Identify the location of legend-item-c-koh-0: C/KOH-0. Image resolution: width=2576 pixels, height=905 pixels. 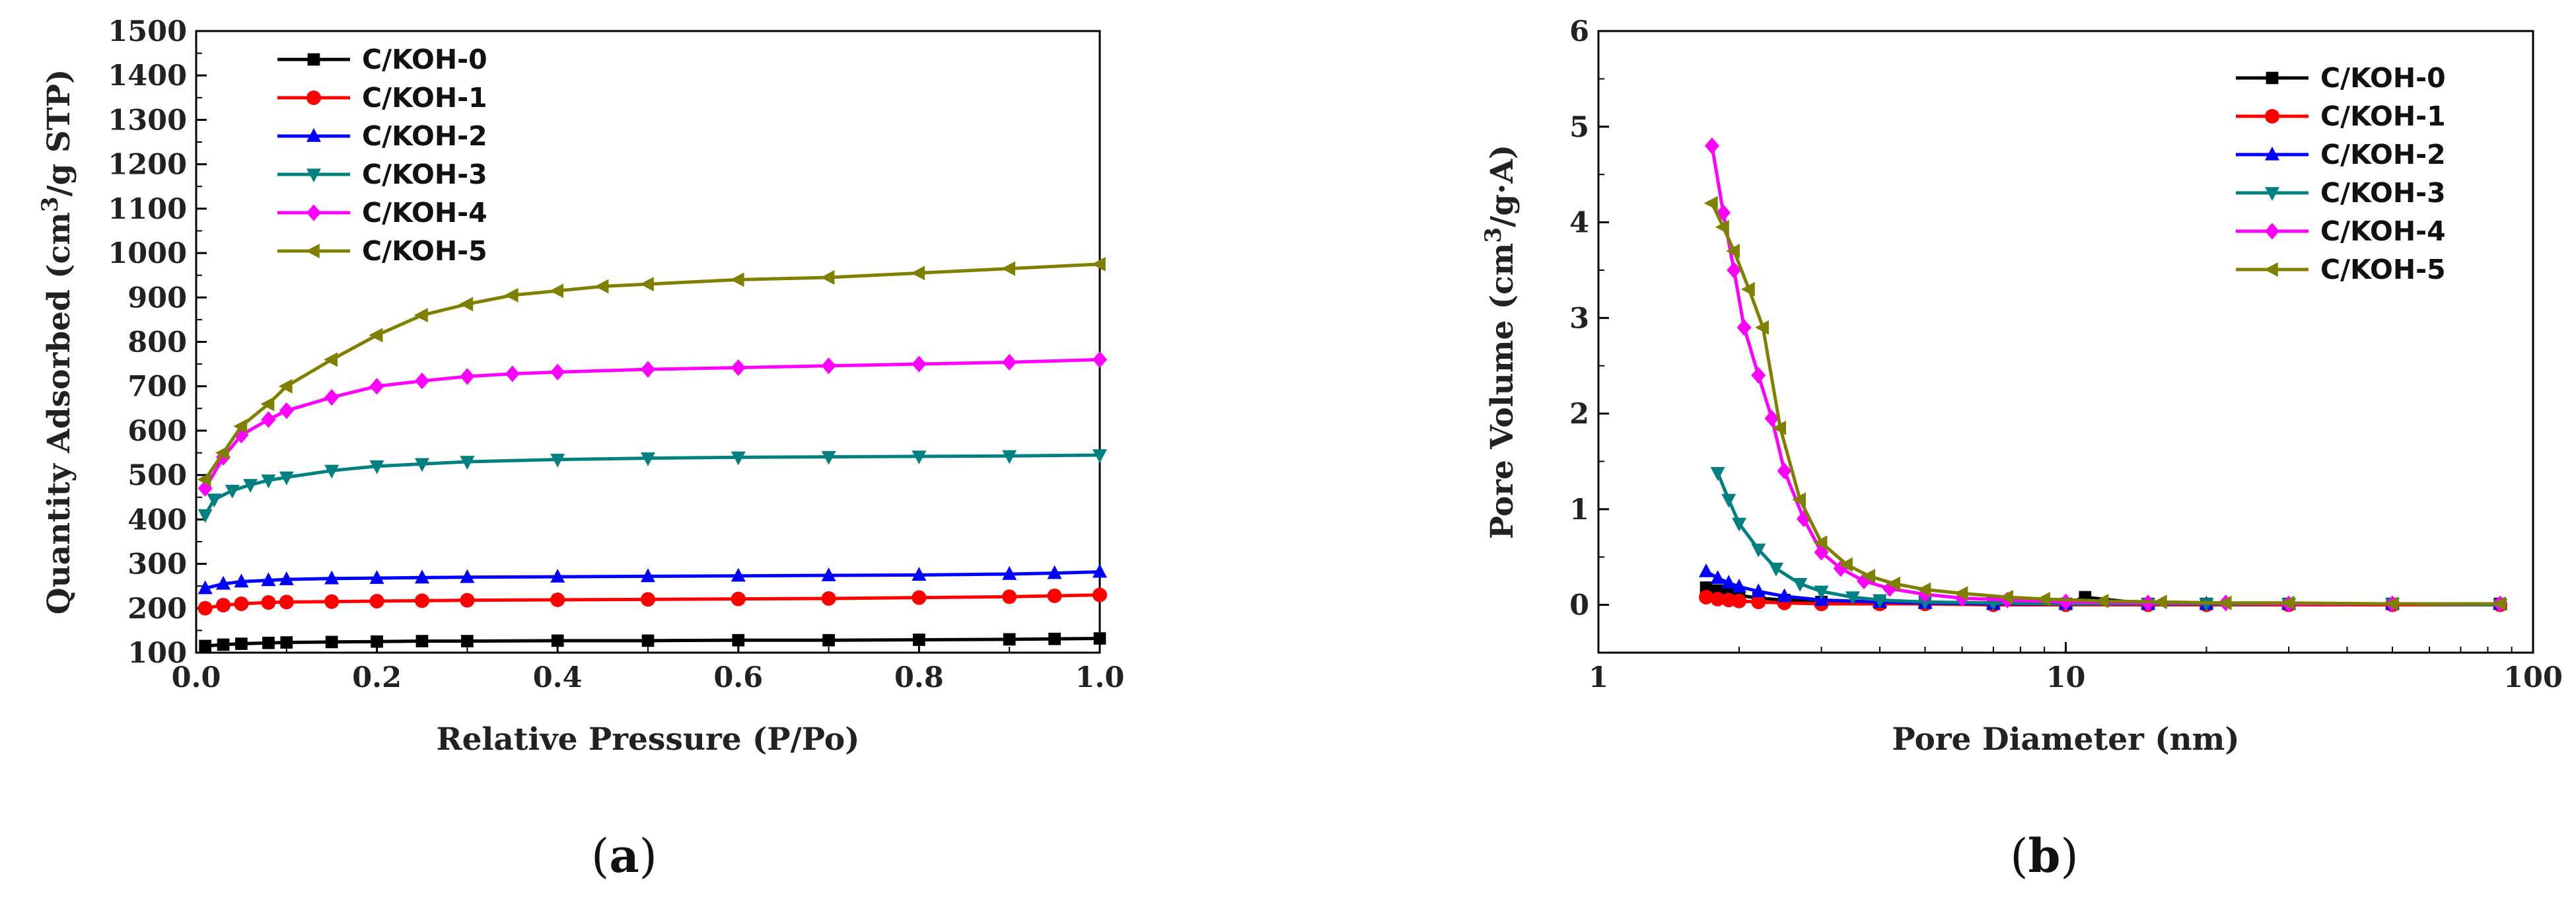
(2341, 78).